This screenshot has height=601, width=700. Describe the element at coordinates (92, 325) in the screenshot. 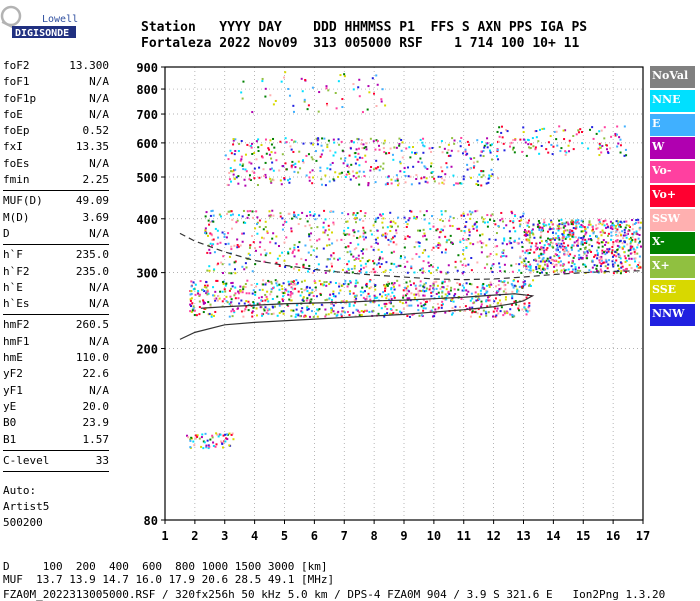

I see `param-value: 260.5` at that location.